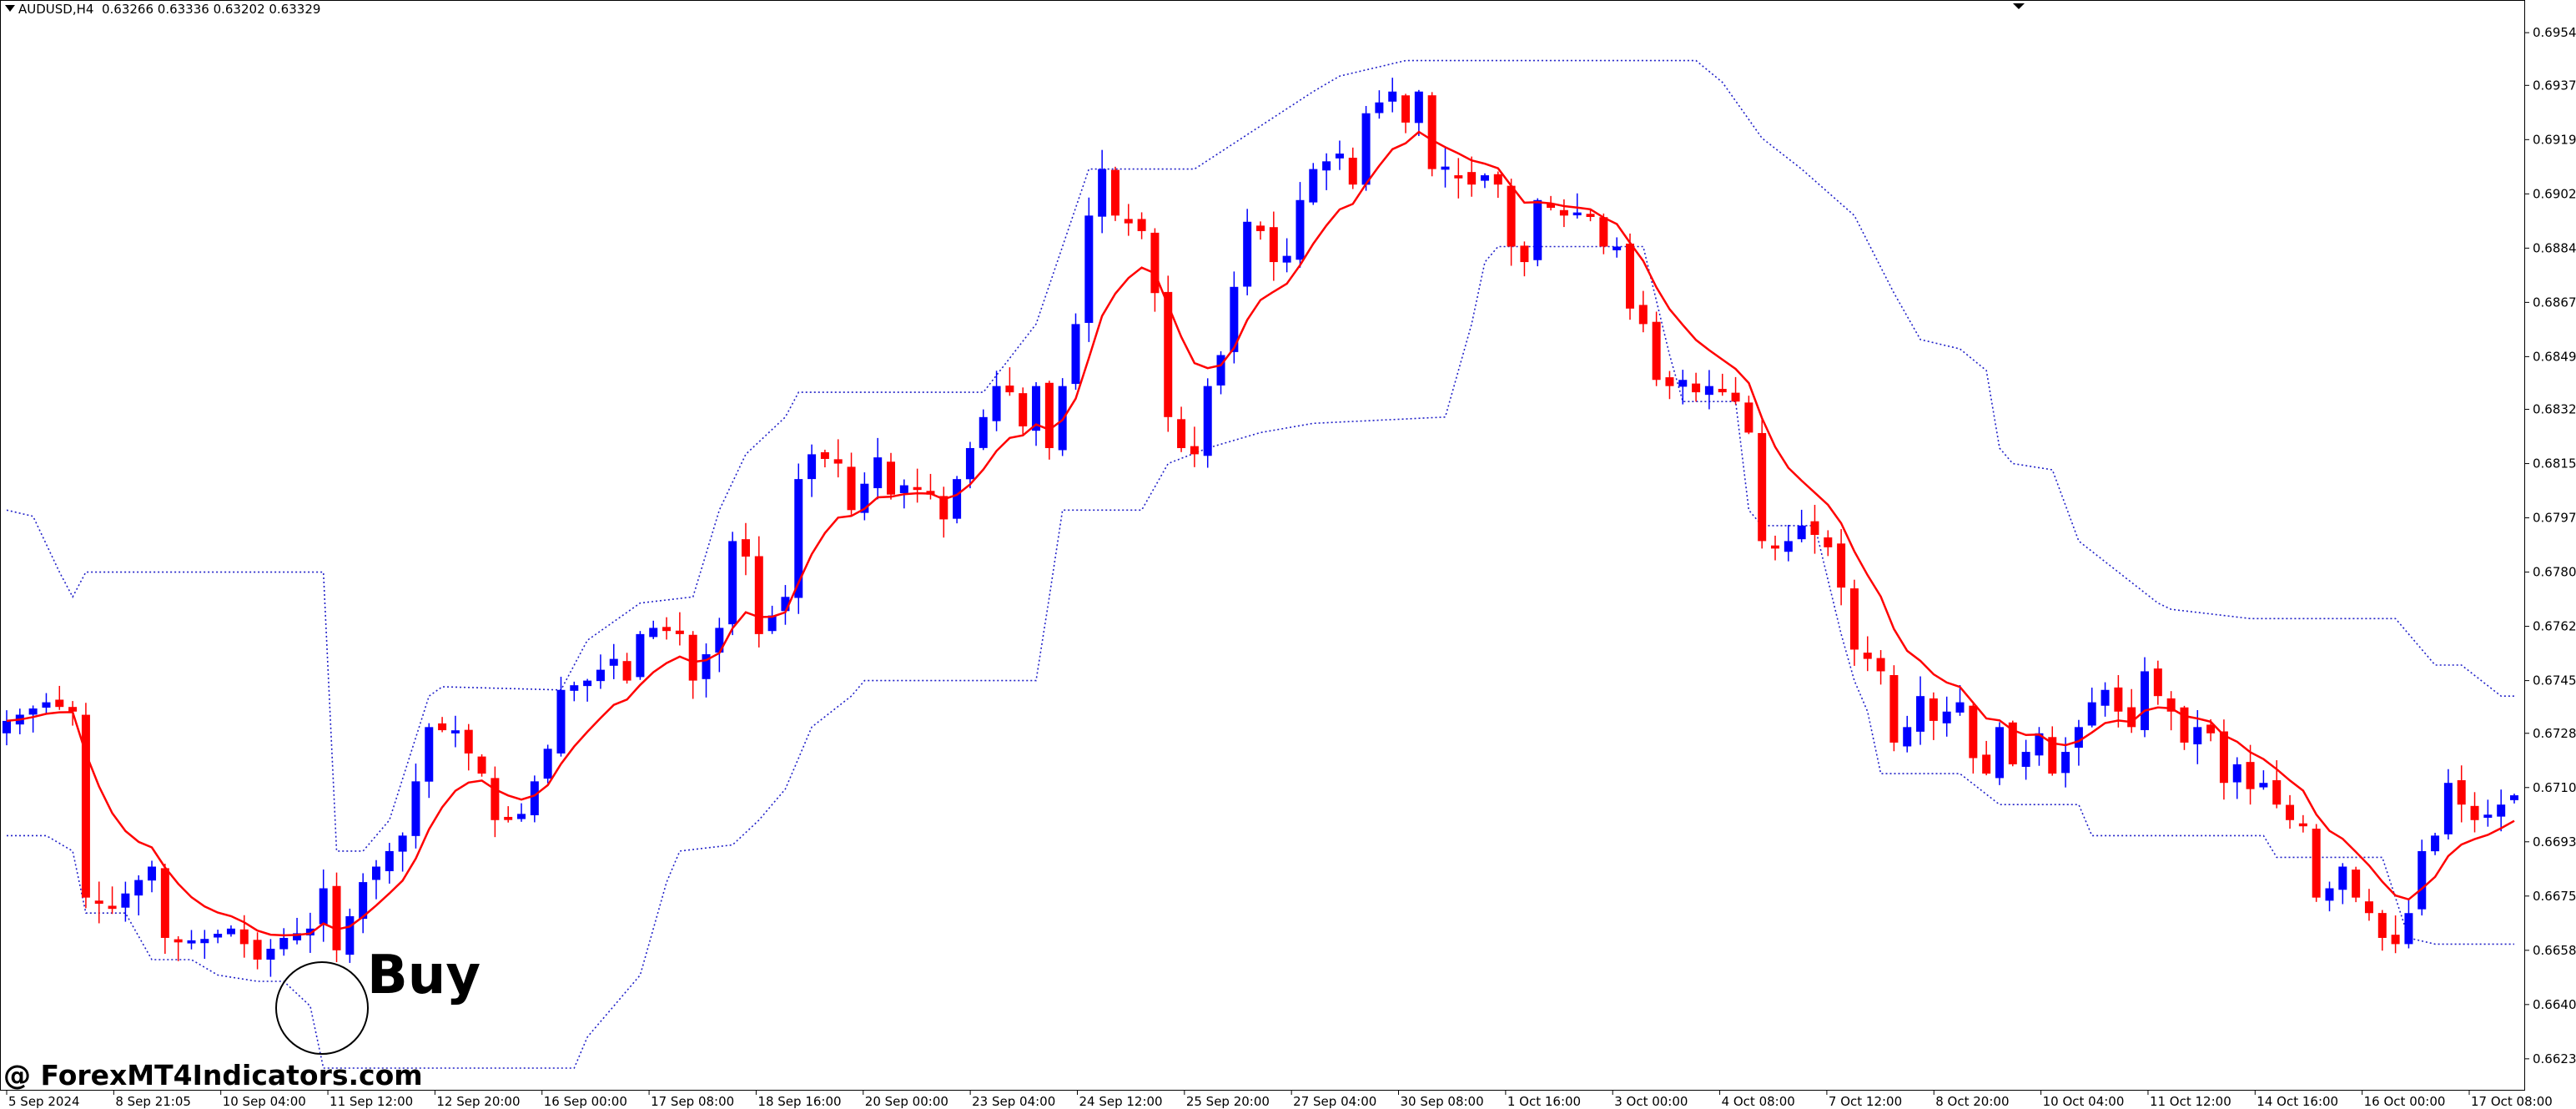 This screenshot has height=1109, width=2576. Describe the element at coordinates (10, 8) in the screenshot. I see `symbol-menu-icon` at that location.